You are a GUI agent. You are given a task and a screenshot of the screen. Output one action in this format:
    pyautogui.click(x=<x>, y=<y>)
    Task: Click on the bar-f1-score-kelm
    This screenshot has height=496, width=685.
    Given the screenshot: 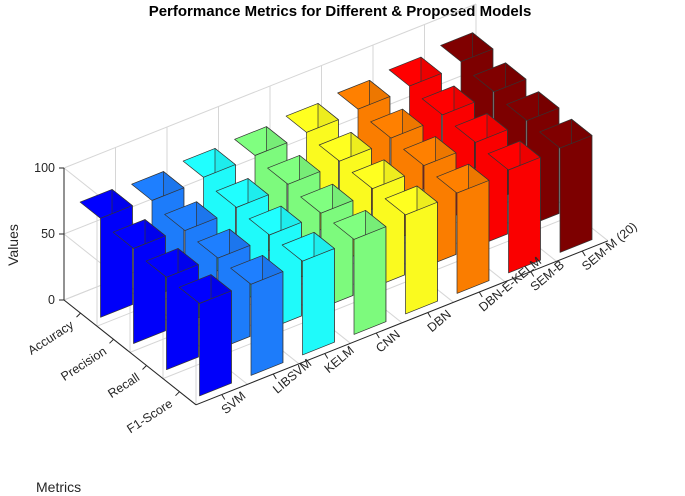 What is the action you would take?
    pyautogui.click(x=308, y=293)
    